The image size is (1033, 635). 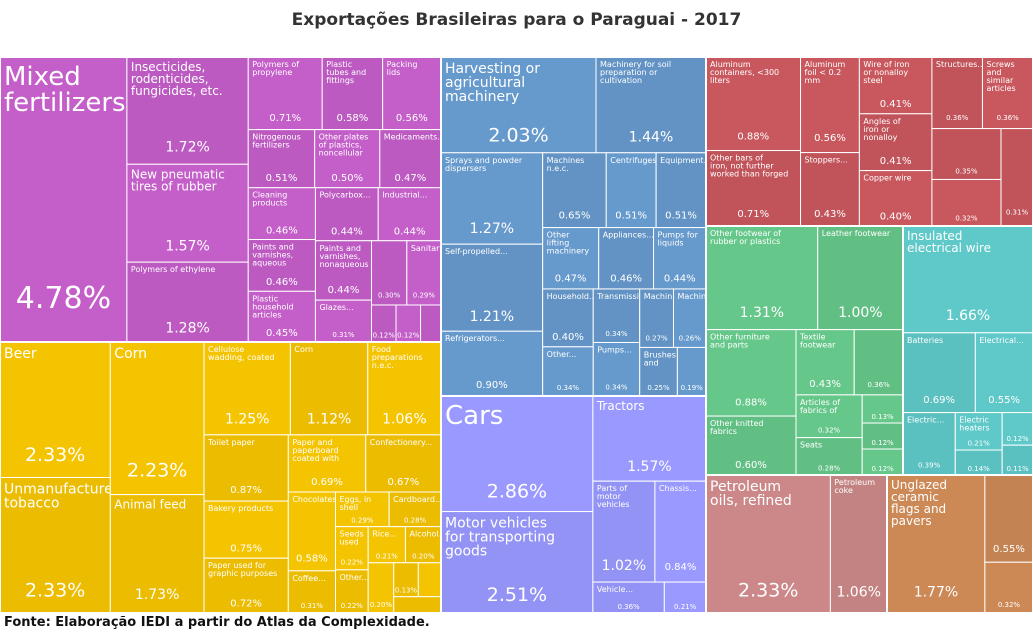 What do you see at coordinates (402, 68) in the screenshot?
I see `tile-name-label: Packing lids` at bounding box center [402, 68].